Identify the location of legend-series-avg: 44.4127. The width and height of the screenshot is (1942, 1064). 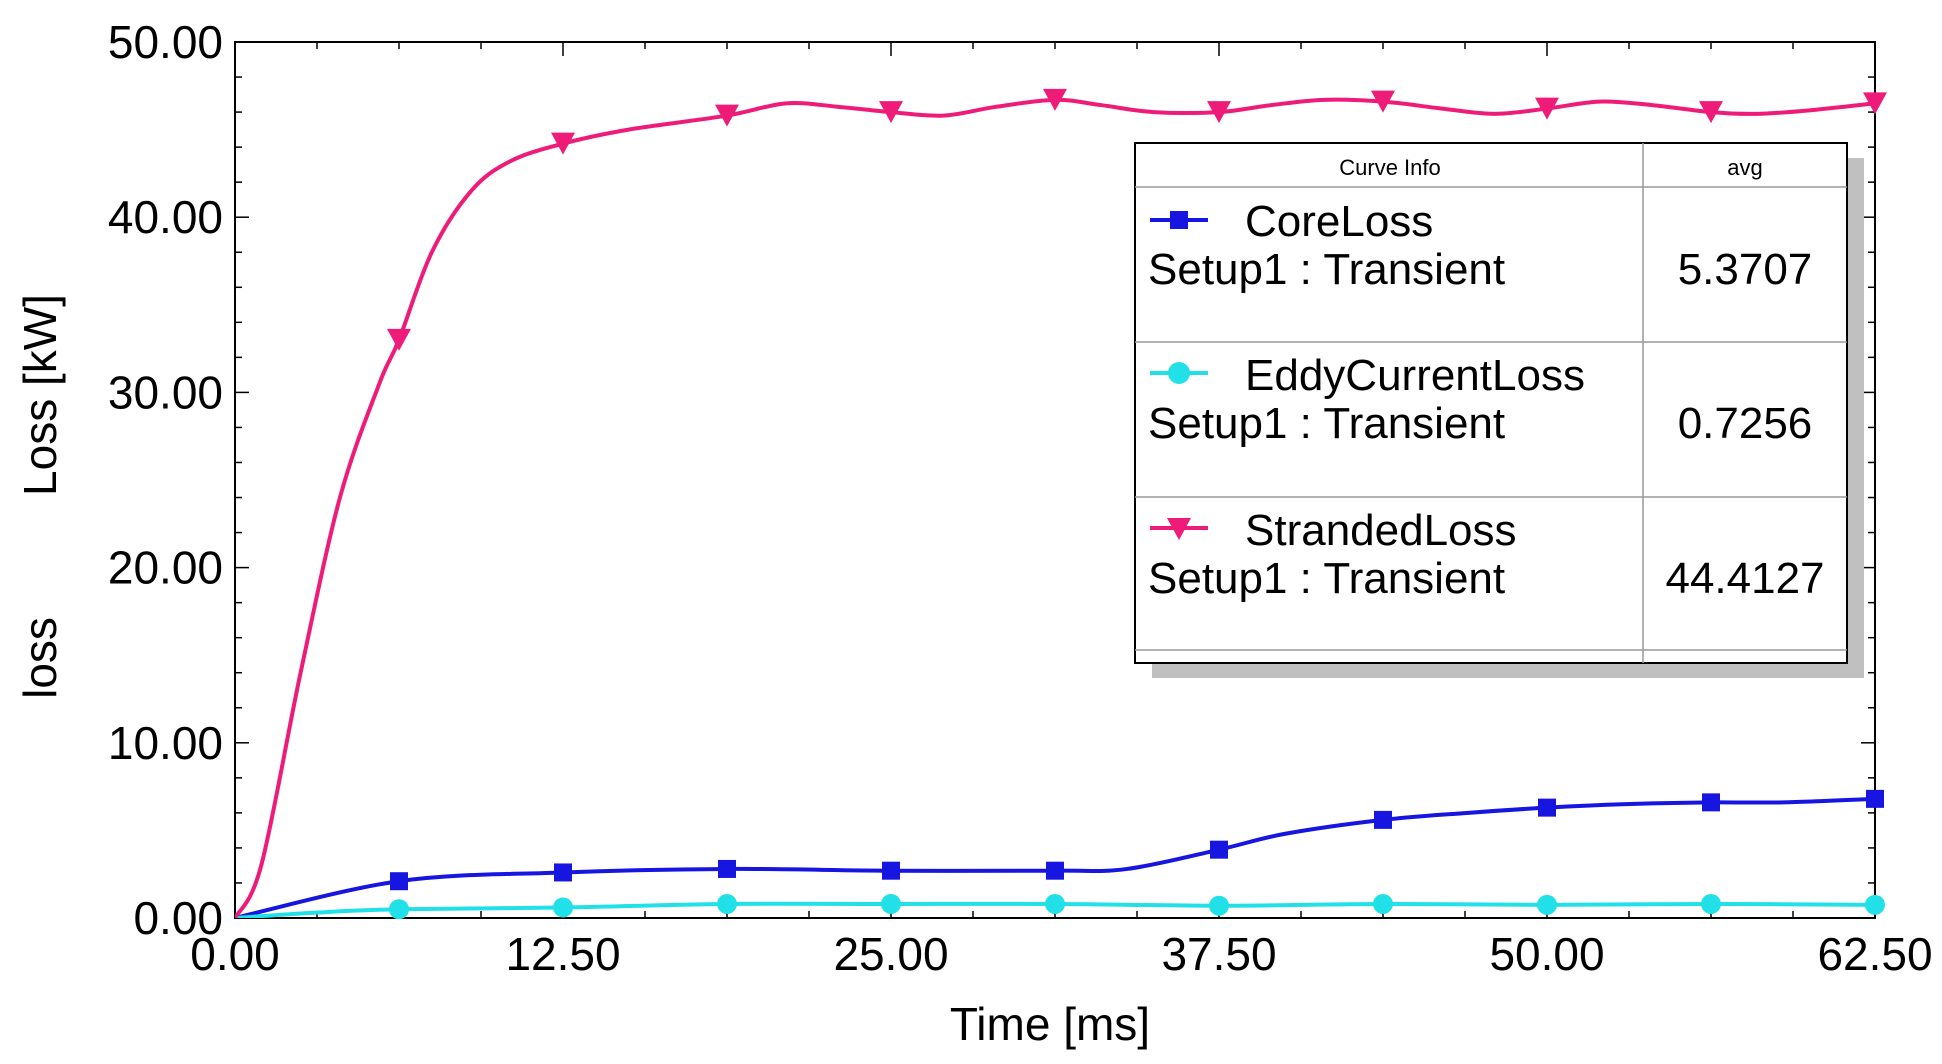
(1744, 578).